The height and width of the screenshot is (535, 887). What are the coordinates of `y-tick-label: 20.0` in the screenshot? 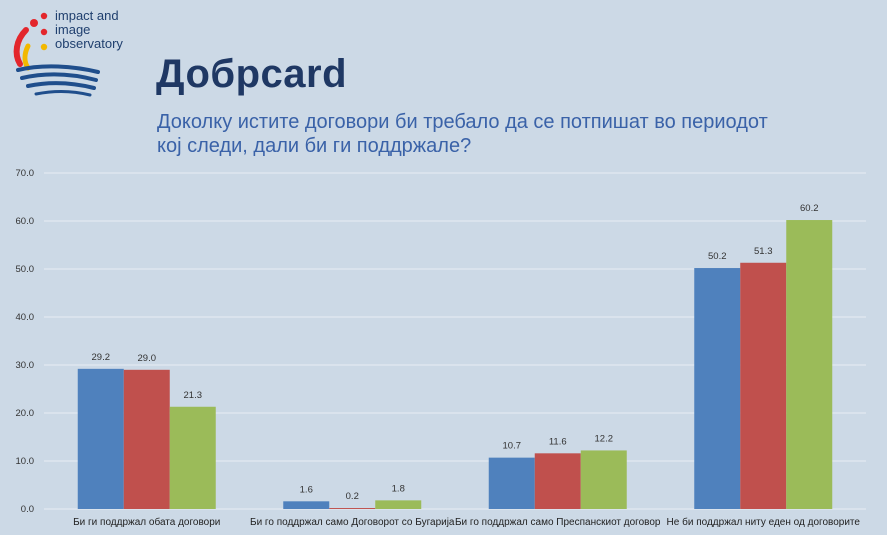 It's located at (25, 413).